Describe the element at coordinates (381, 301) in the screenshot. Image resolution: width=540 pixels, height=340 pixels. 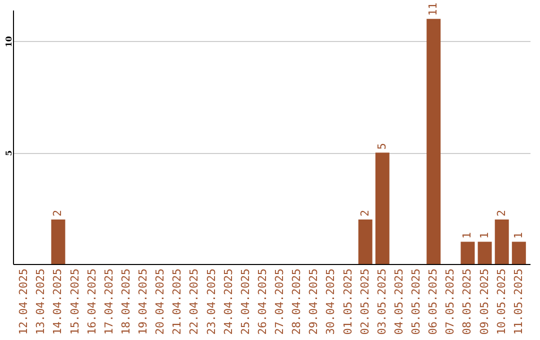
I see `x-tick-label: 03.05.2025` at that location.